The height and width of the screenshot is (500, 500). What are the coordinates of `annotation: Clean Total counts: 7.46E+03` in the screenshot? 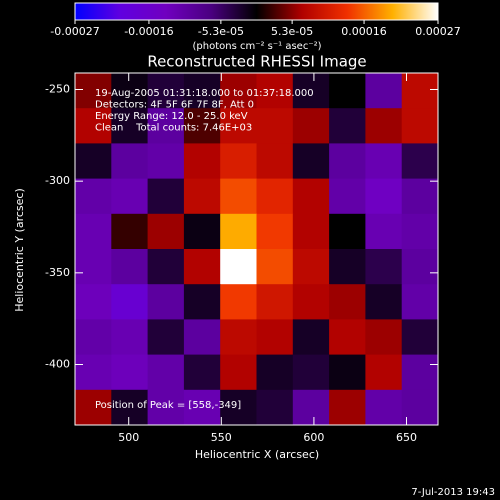 It's located at (173, 128).